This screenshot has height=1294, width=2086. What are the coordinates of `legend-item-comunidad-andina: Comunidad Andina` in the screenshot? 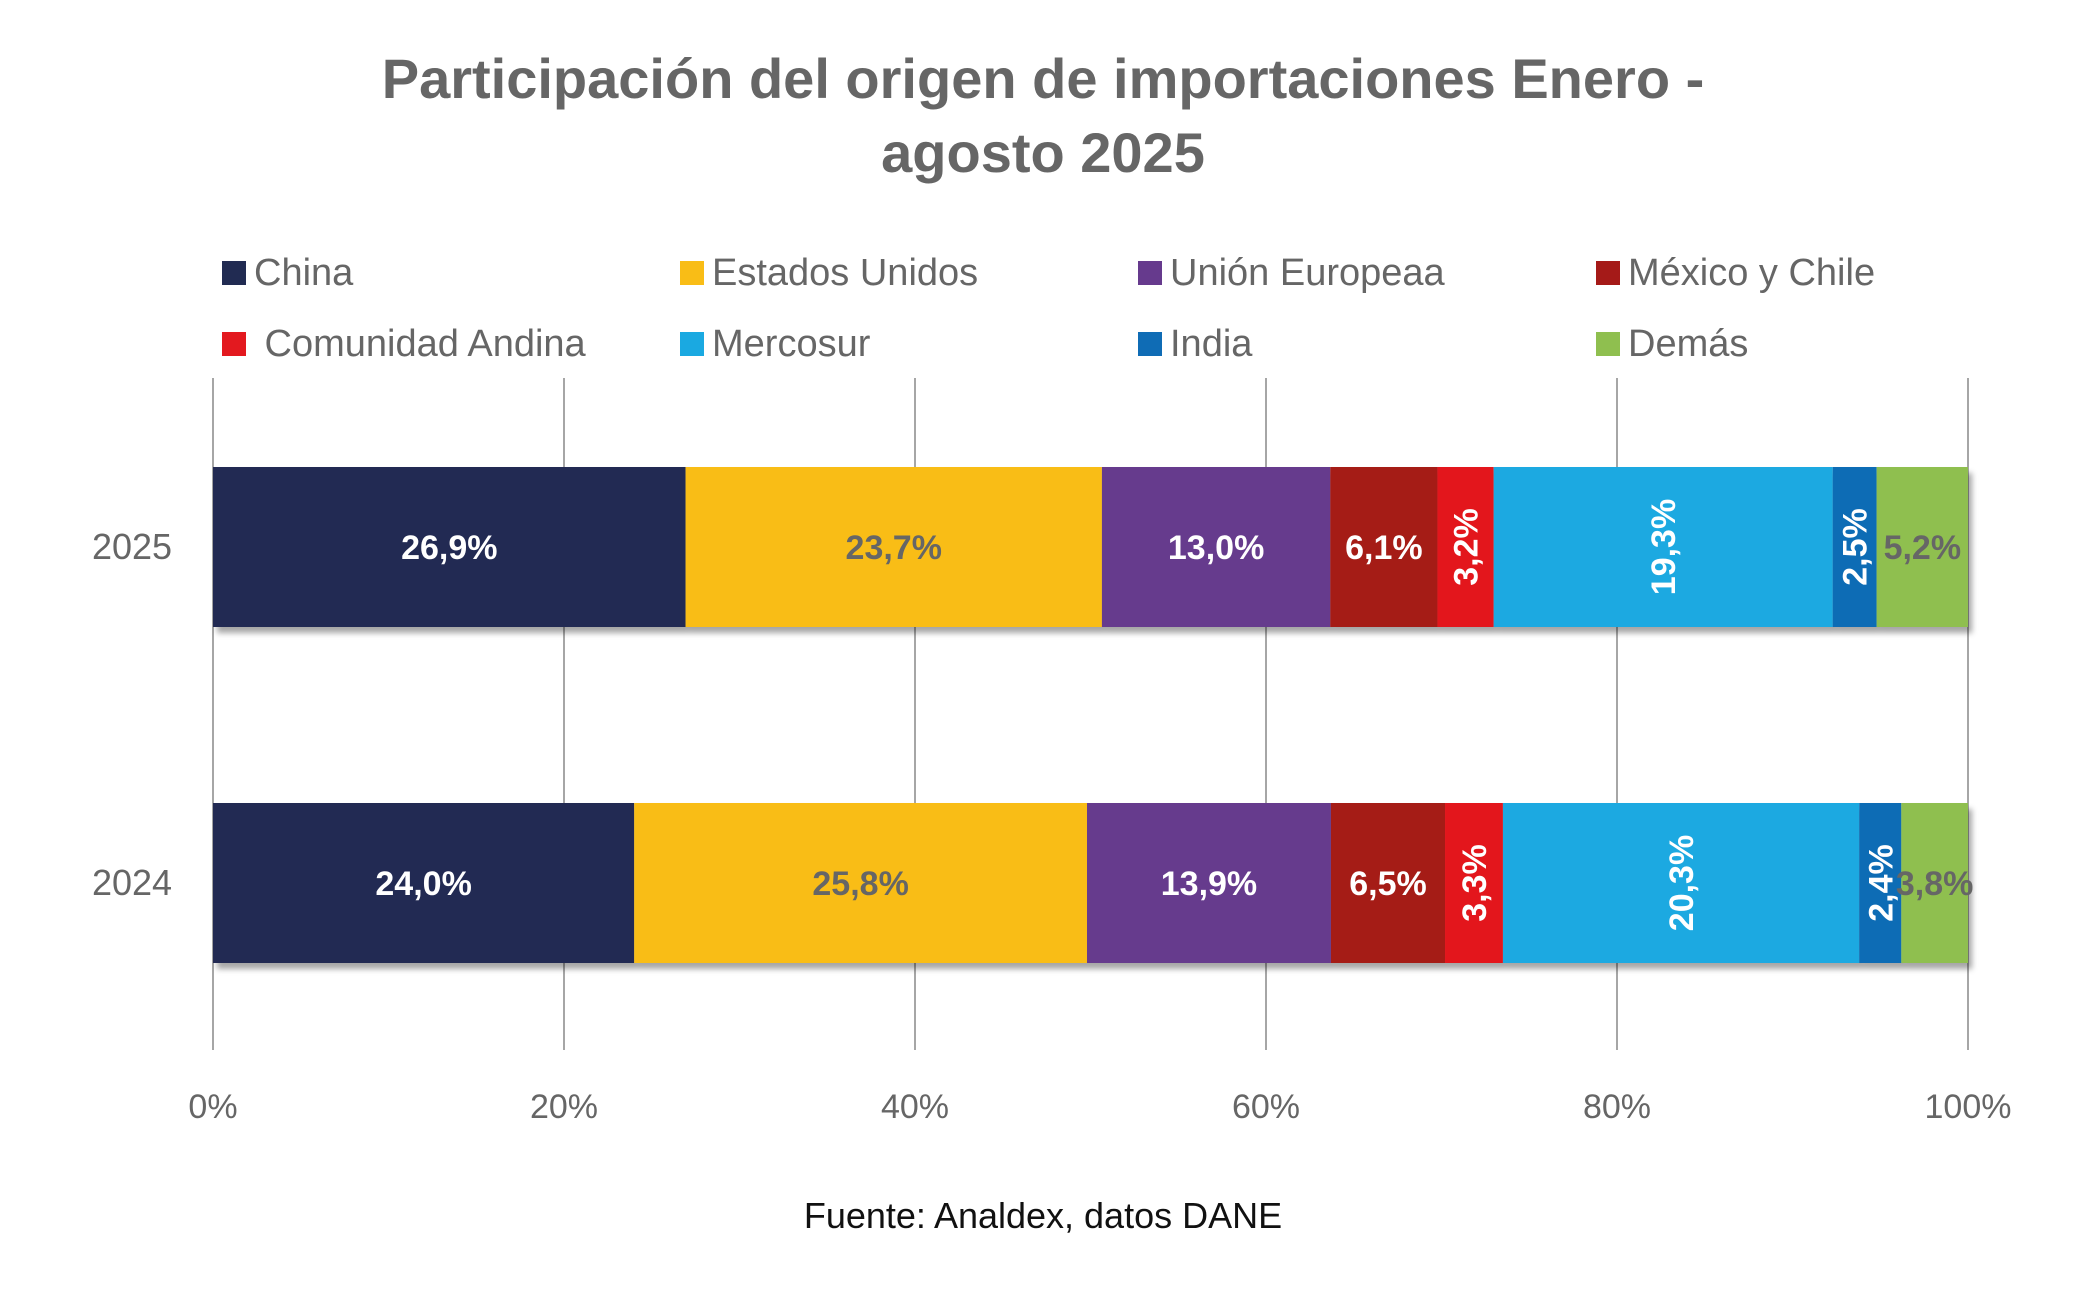 It's located at (404, 343).